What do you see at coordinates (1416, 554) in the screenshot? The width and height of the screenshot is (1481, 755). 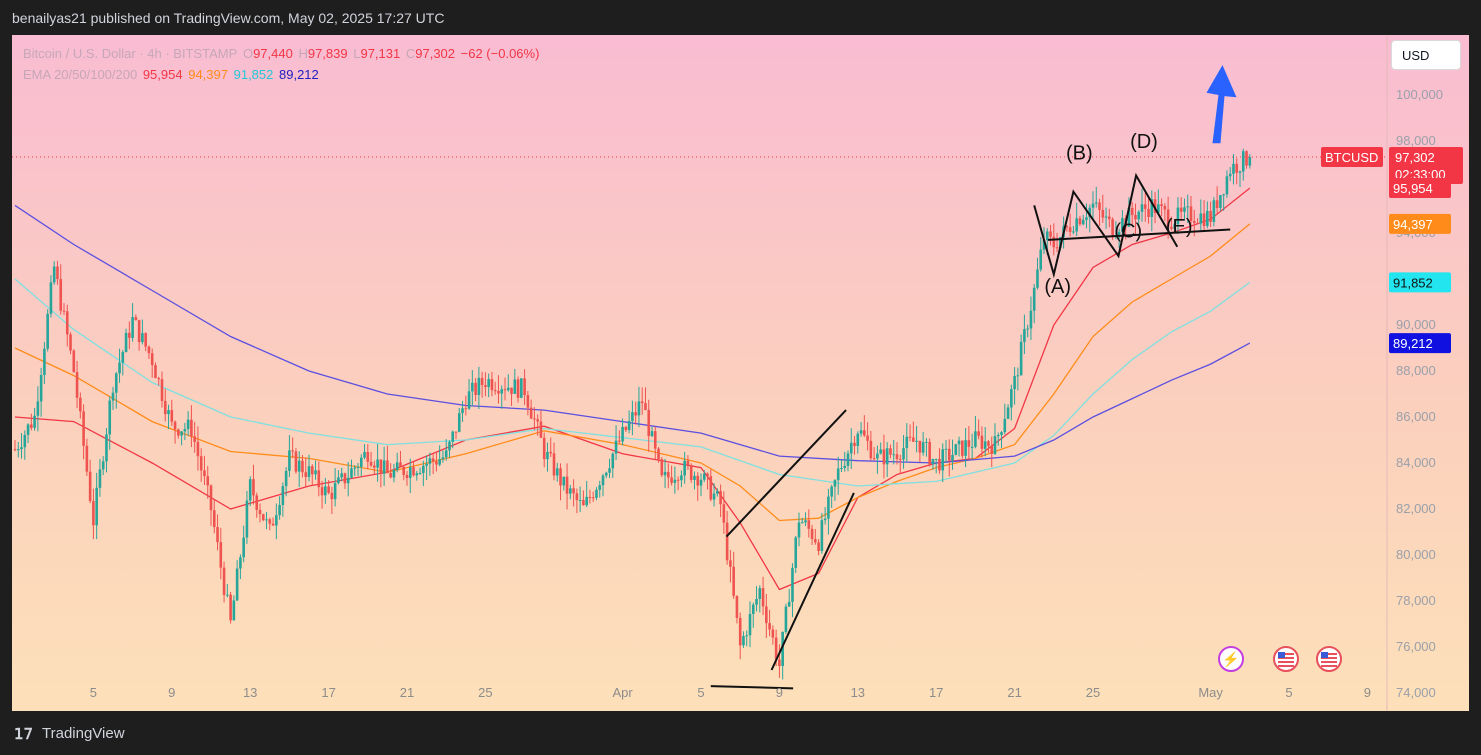 I see `y-tick-label: 80,000` at bounding box center [1416, 554].